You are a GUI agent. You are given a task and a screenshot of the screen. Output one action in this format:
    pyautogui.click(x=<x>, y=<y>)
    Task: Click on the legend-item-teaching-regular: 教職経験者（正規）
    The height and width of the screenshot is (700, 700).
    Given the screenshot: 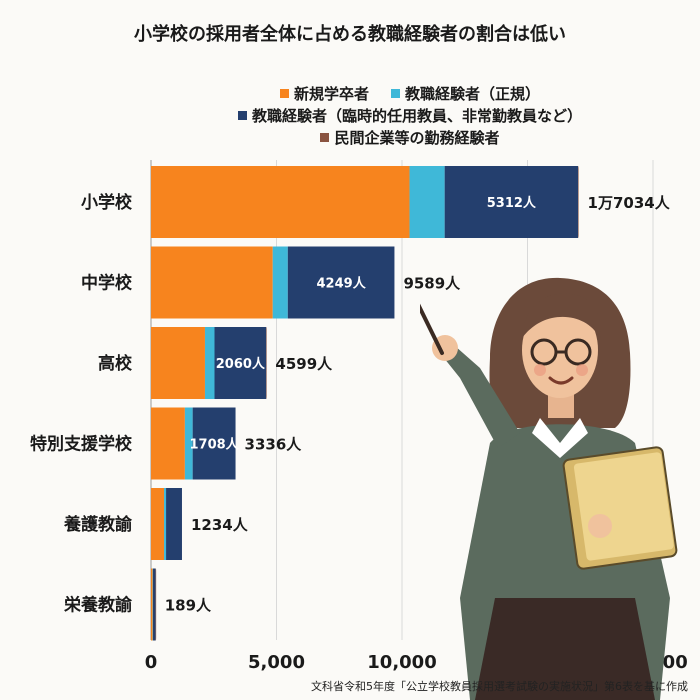 What is the action you would take?
    pyautogui.click(x=465, y=93)
    